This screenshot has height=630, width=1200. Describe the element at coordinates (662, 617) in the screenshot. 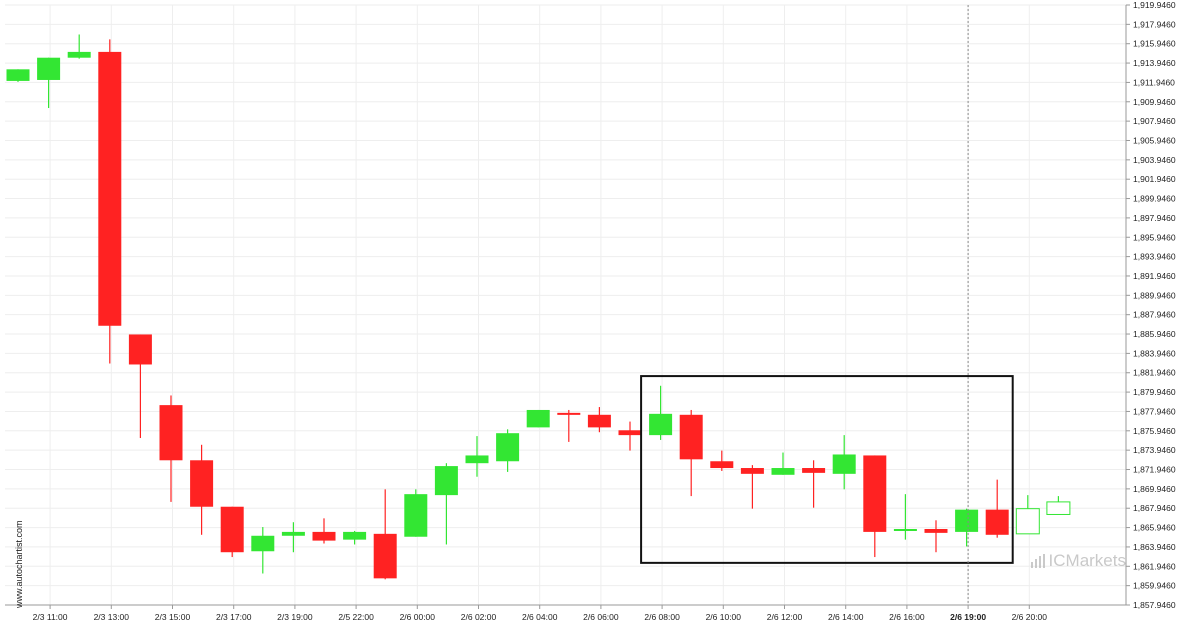

I see `x-tick-label: 2/6 08:00` at that location.